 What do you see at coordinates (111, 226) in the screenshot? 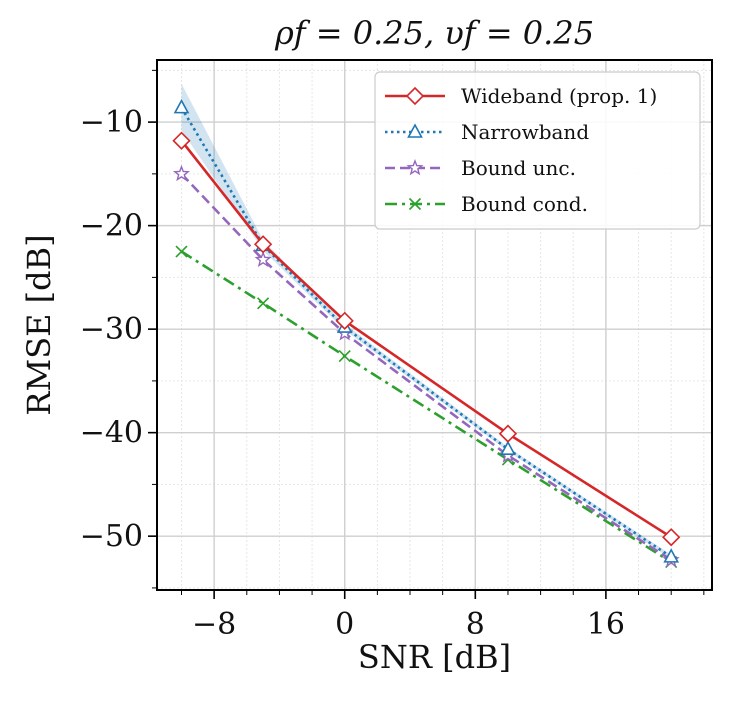
I see `y-tick-label: −20` at bounding box center [111, 226].